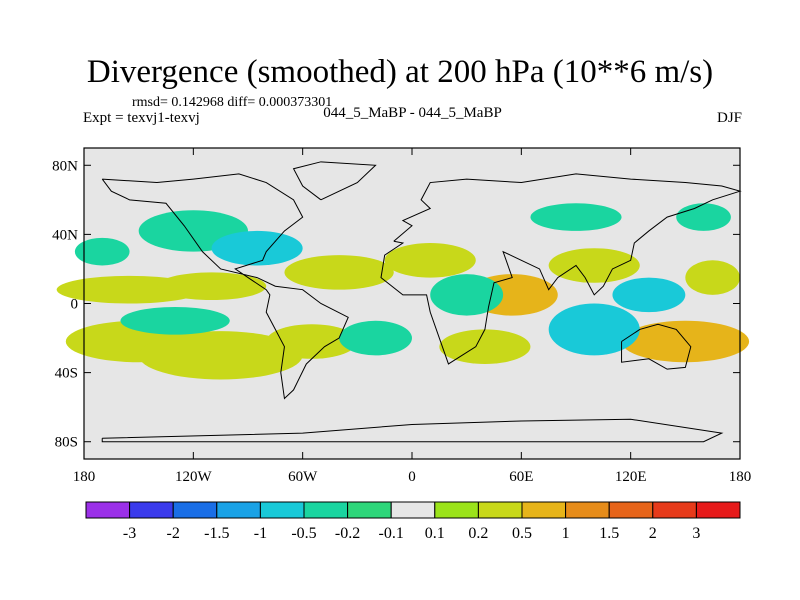 Image resolution: width=800 pixels, height=600 pixels. I want to click on colorbar-label: -0.2, so click(347, 533).